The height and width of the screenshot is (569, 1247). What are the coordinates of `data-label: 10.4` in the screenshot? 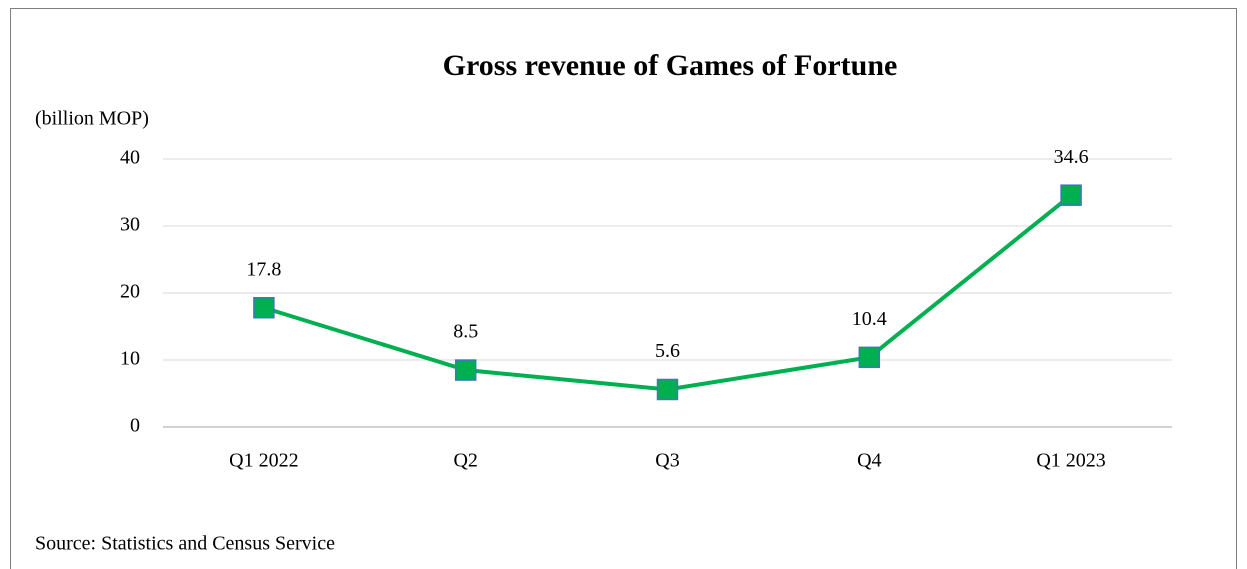 It's located at (869, 319).